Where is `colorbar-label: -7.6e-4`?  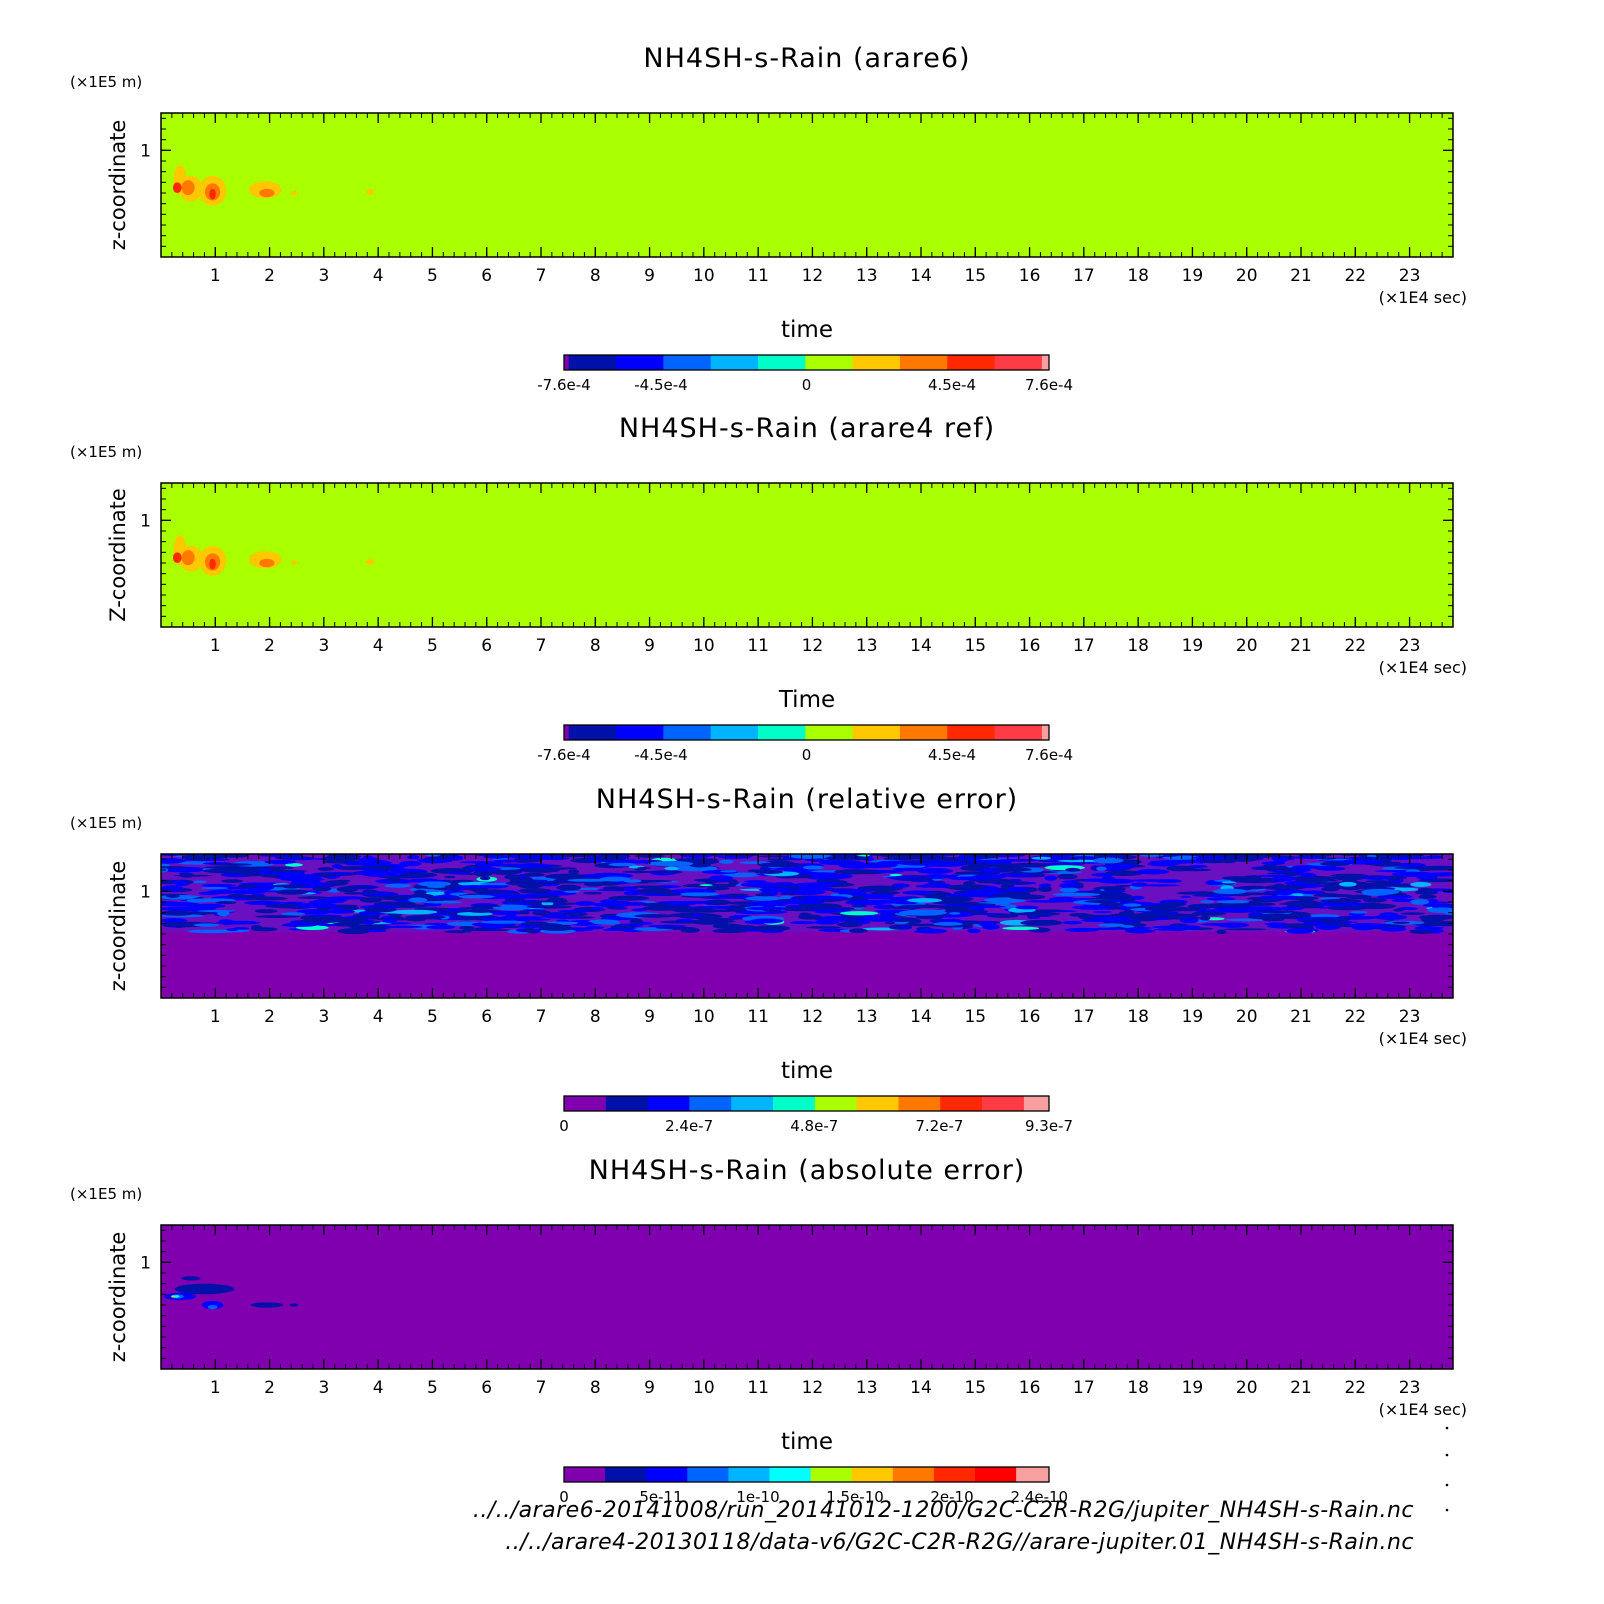 colorbar-label: -7.6e-4 is located at coordinates (563, 385).